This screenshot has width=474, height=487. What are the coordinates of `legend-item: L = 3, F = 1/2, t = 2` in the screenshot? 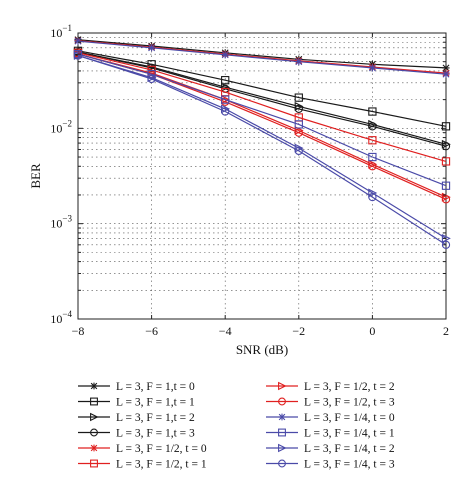 It's located at (330, 387).